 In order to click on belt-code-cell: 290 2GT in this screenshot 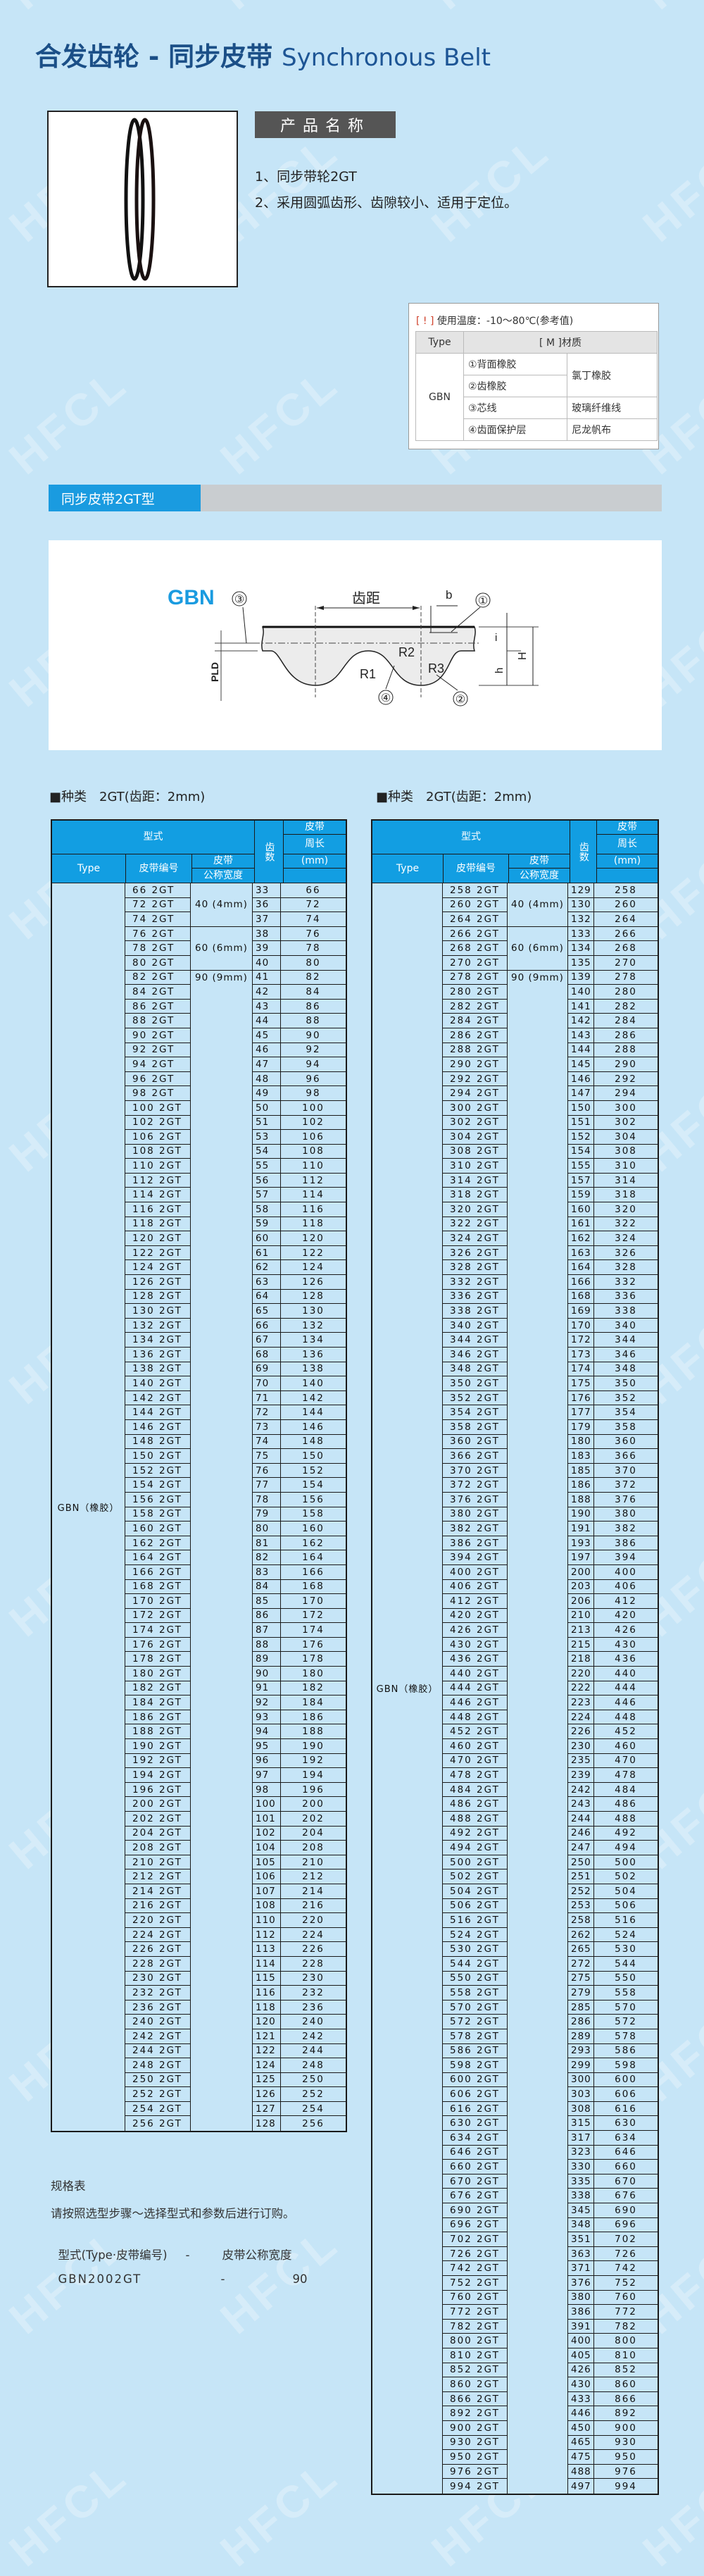, I will do `click(475, 1064)`.